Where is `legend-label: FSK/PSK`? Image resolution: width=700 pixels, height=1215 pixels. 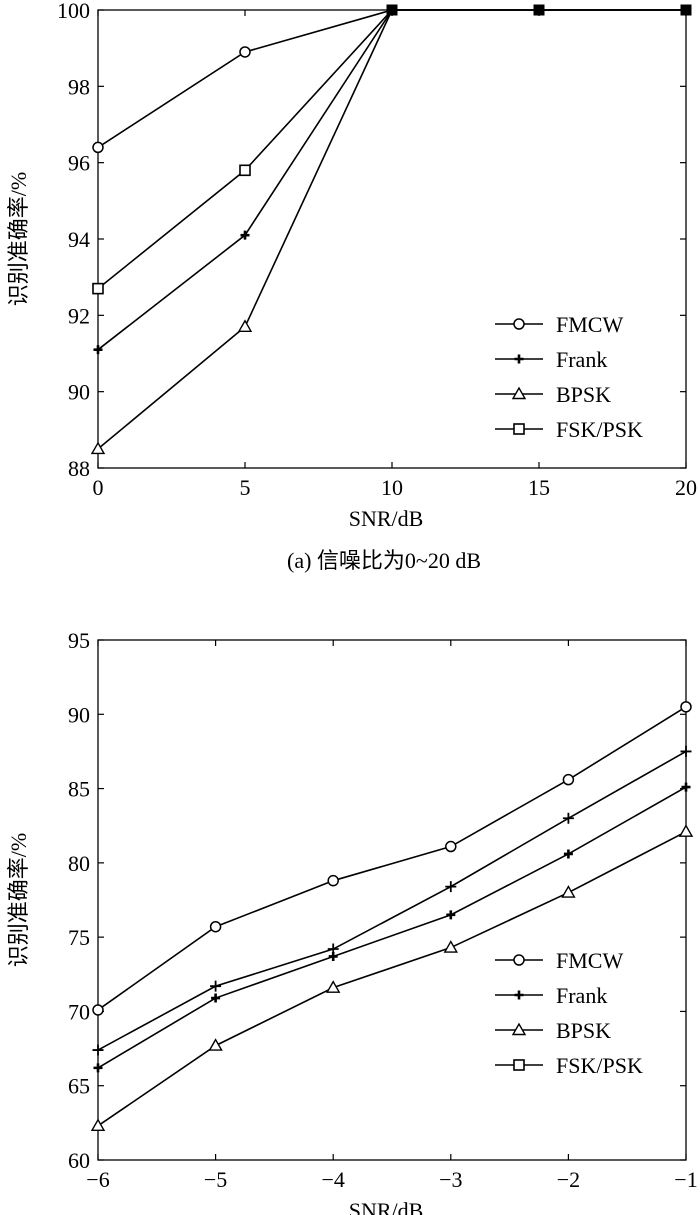 legend-label: FSK/PSK is located at coordinates (599, 1065).